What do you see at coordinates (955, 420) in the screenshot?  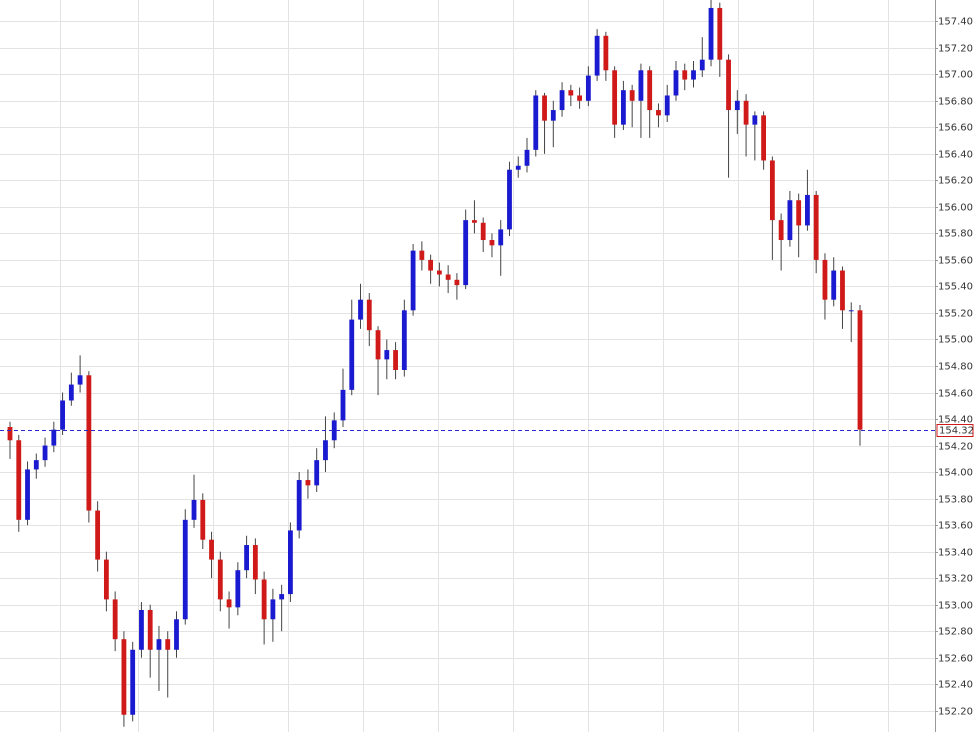 I see `y-tick-label: 154.40` at bounding box center [955, 420].